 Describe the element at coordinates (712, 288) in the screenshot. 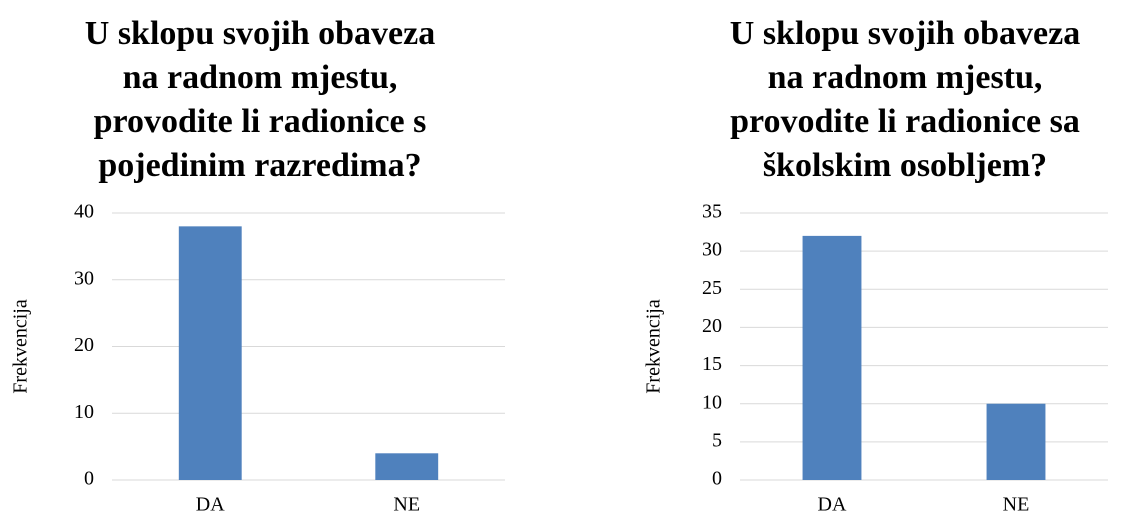

I see `y-tick-label: 25` at that location.